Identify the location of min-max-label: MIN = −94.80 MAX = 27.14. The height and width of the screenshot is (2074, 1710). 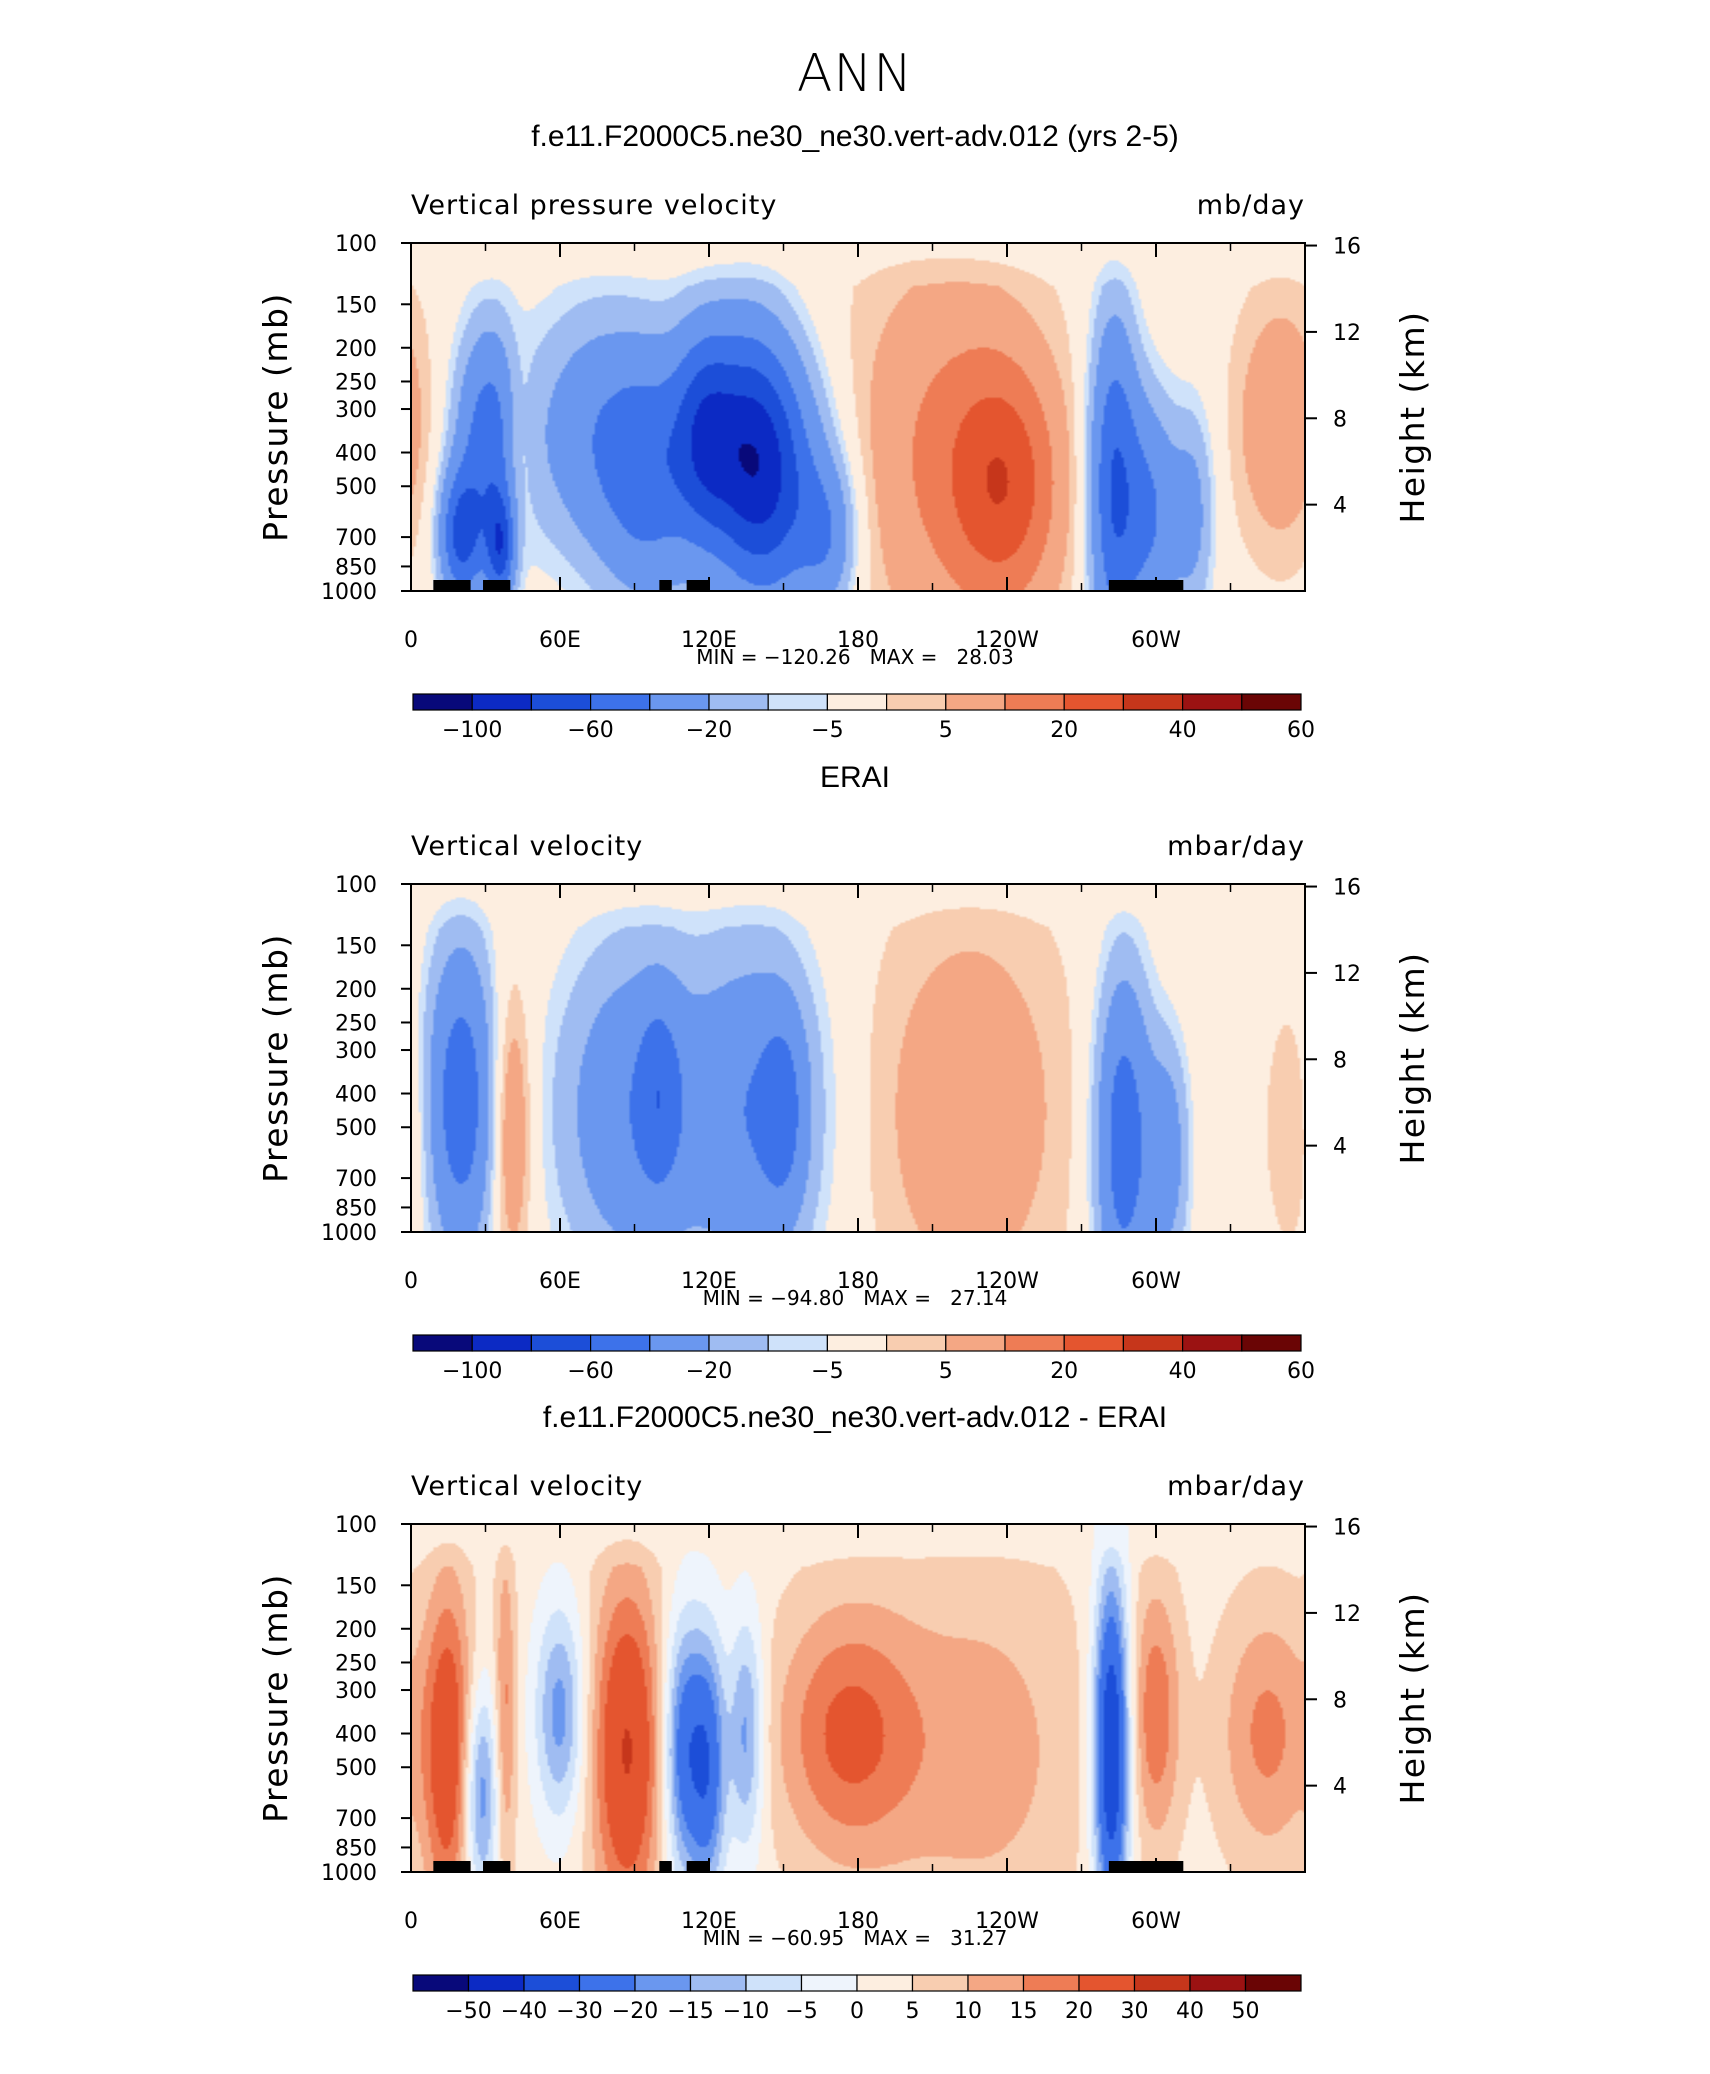
(855, 1298).